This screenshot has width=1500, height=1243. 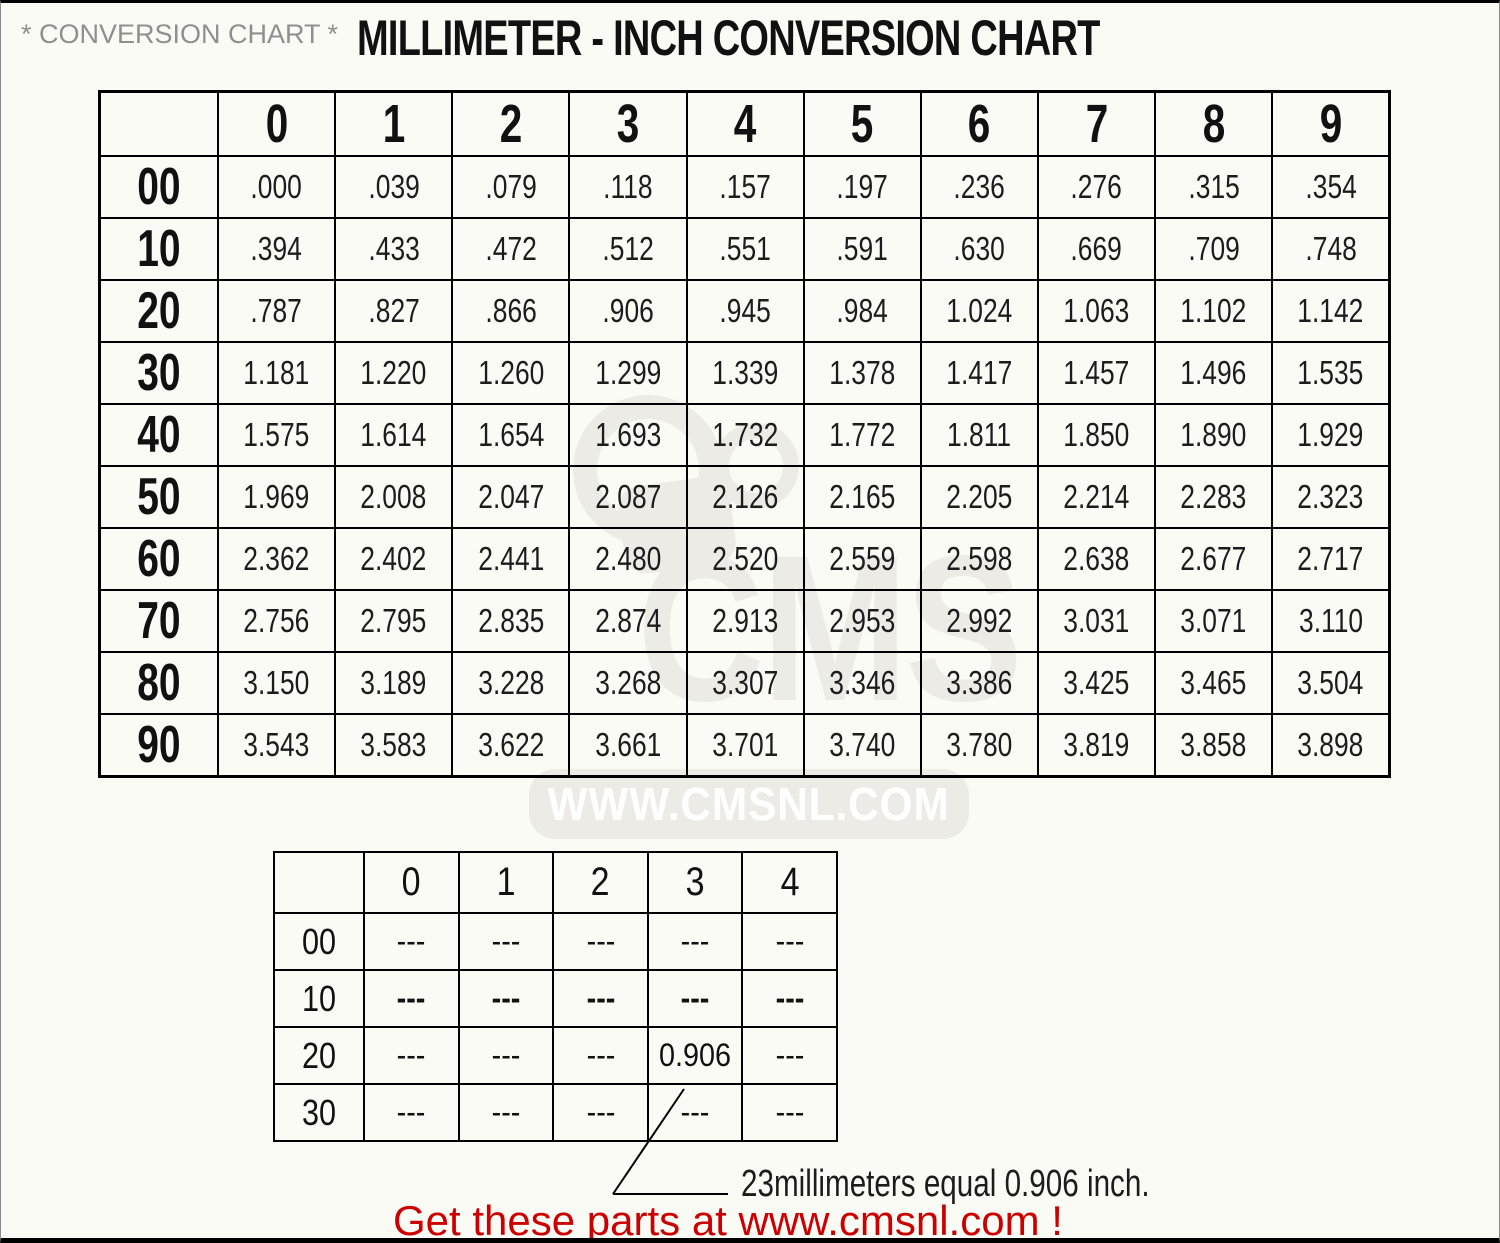 I want to click on value-cell: 1.299, so click(x=628, y=373).